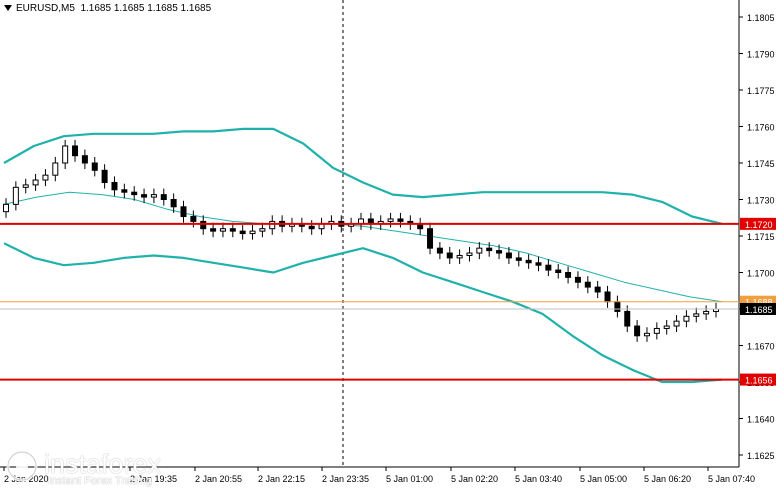 The height and width of the screenshot is (489, 781). I want to click on logo-mark-icon, so click(22, 466).